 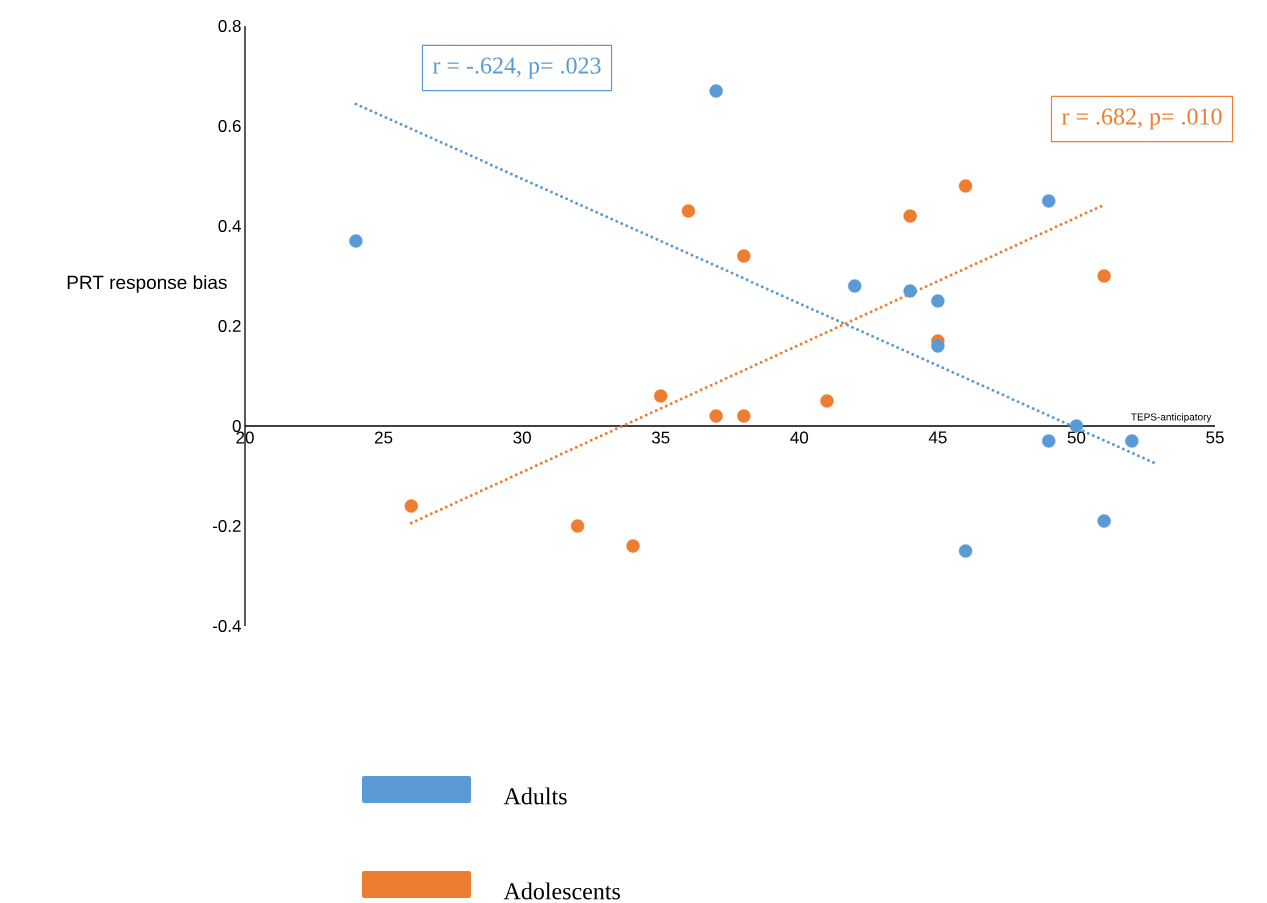 I want to click on x-tick-label: 35, so click(x=660, y=437).